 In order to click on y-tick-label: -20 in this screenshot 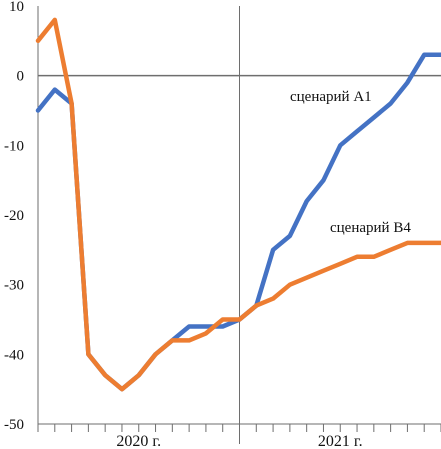, I will do `click(14, 216)`.